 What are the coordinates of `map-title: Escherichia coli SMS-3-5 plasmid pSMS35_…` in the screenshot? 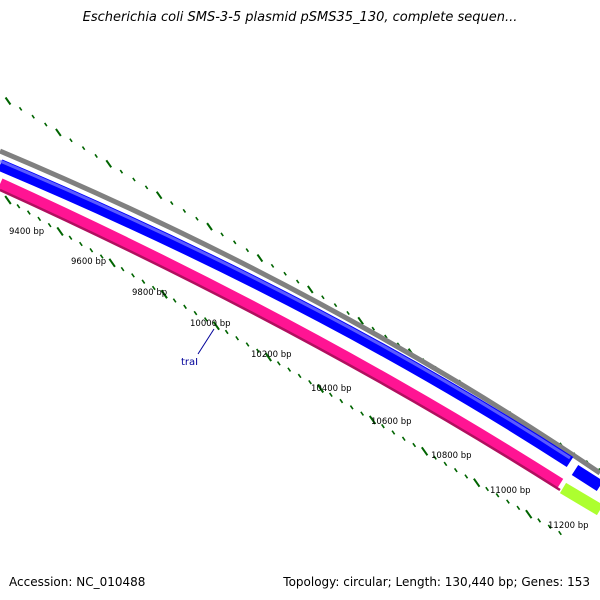 It's located at (300, 17).